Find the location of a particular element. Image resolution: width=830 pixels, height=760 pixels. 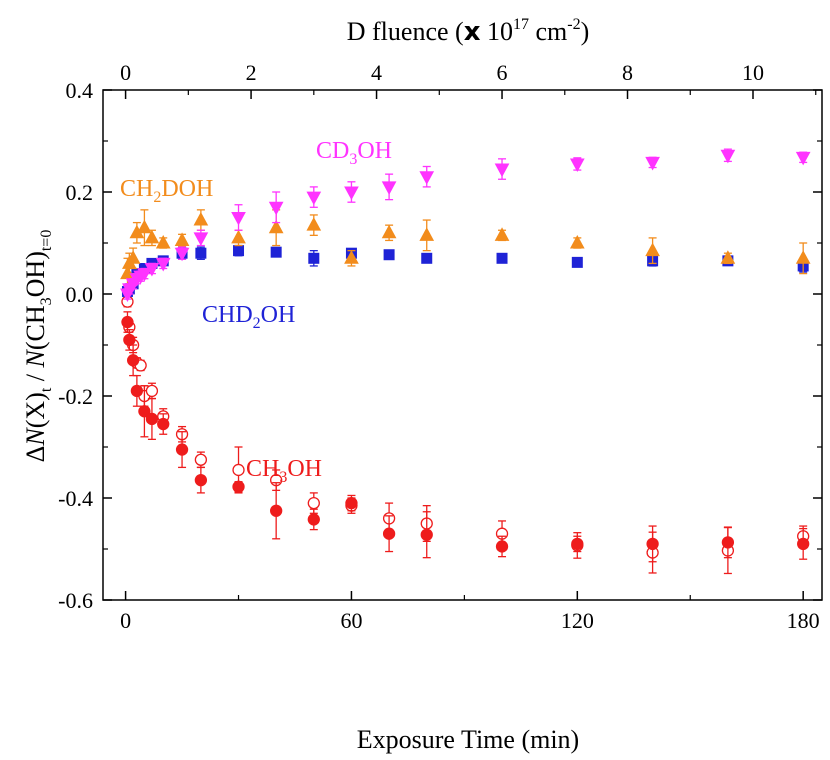

label-ch2doh-a: CH is located at coordinates (136, 189).